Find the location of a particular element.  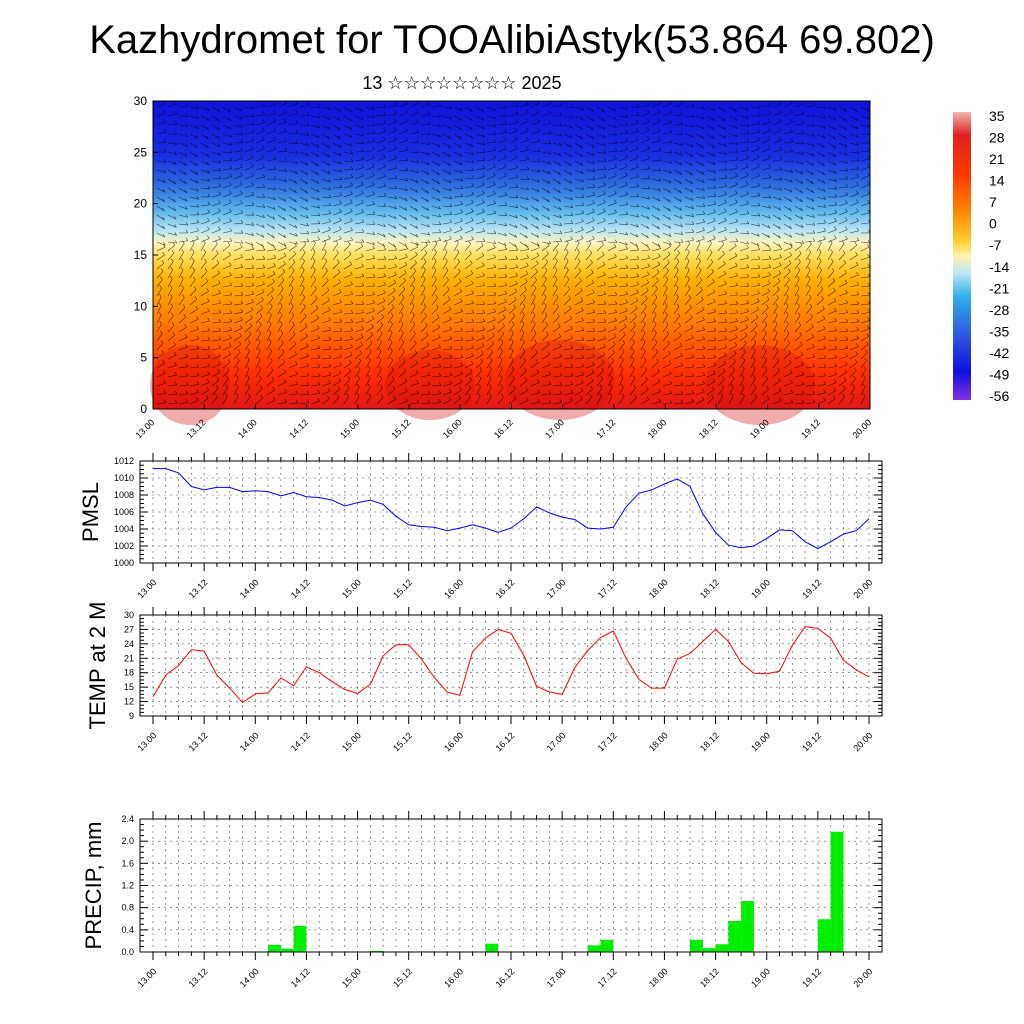

grid is located at coordinates (511, 512).